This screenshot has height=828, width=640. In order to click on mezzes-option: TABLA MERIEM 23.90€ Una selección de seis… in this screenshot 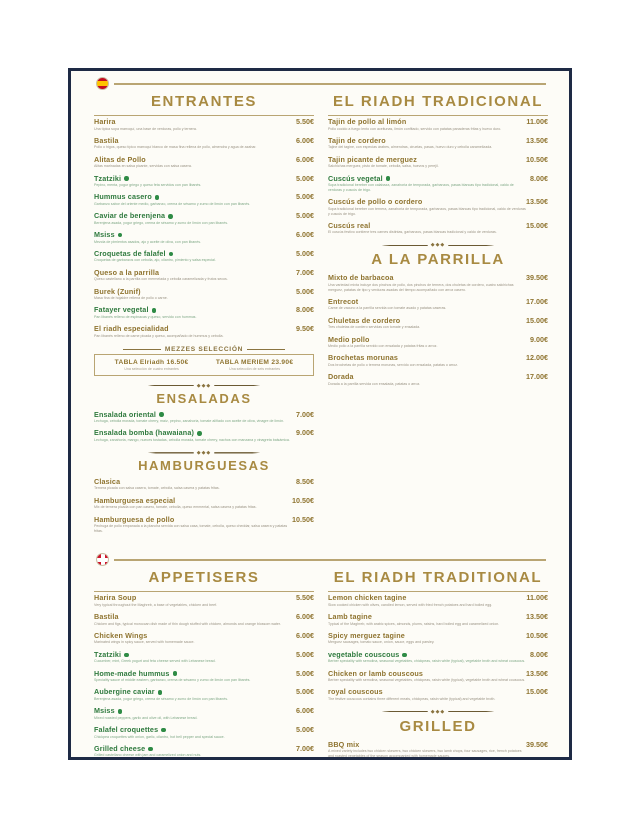, I will do `click(255, 365)`.